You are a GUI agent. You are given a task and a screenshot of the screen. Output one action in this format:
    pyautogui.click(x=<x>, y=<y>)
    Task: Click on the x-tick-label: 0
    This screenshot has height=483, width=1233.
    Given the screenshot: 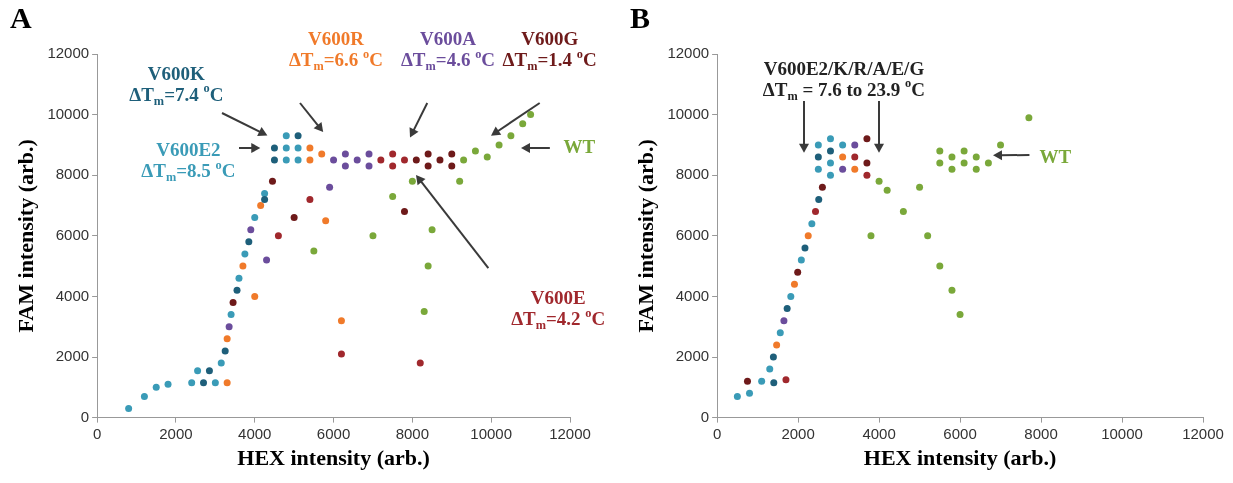 What is the action you would take?
    pyautogui.click(x=717, y=433)
    